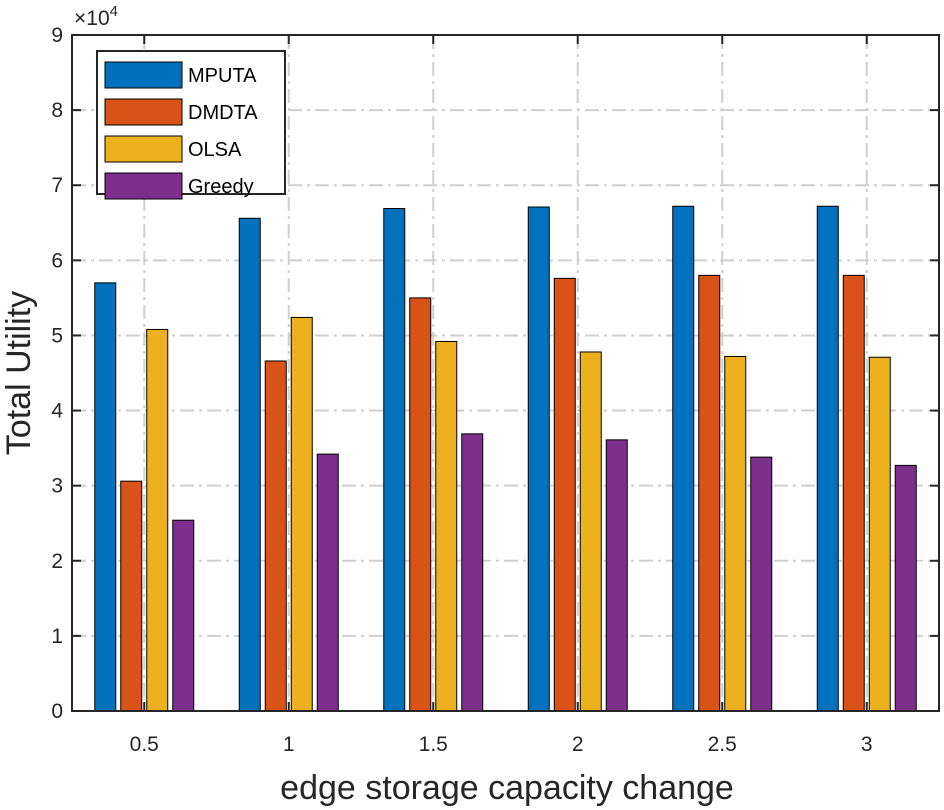  I want to click on x-tick-label: 1.5, so click(433, 744).